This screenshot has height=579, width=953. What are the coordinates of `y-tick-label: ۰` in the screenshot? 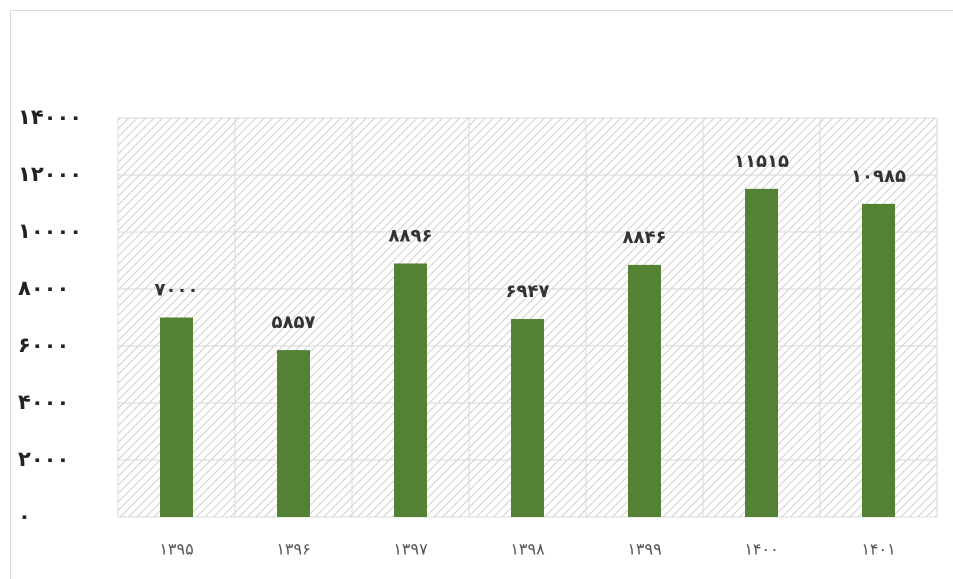 It's located at (24, 516).